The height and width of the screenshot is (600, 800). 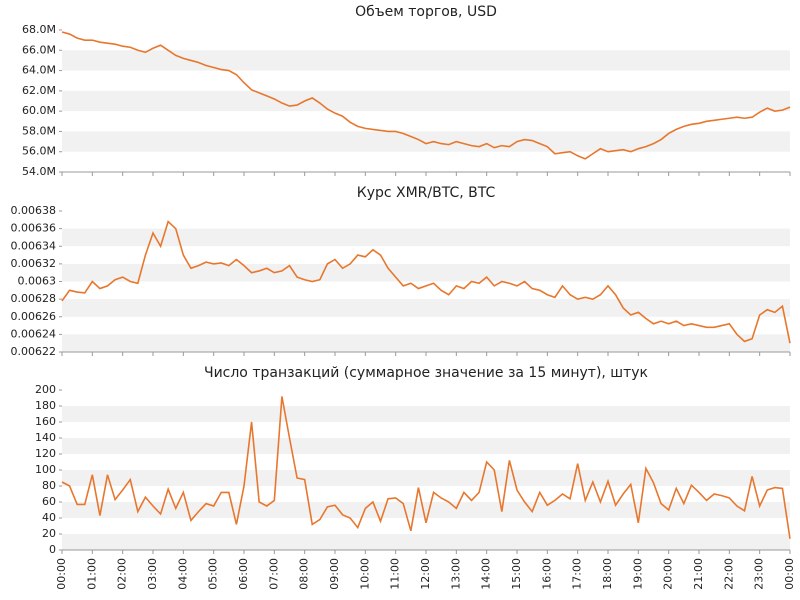 What do you see at coordinates (577, 574) in the screenshot?
I see `x-tick-label: 17:00` at bounding box center [577, 574].